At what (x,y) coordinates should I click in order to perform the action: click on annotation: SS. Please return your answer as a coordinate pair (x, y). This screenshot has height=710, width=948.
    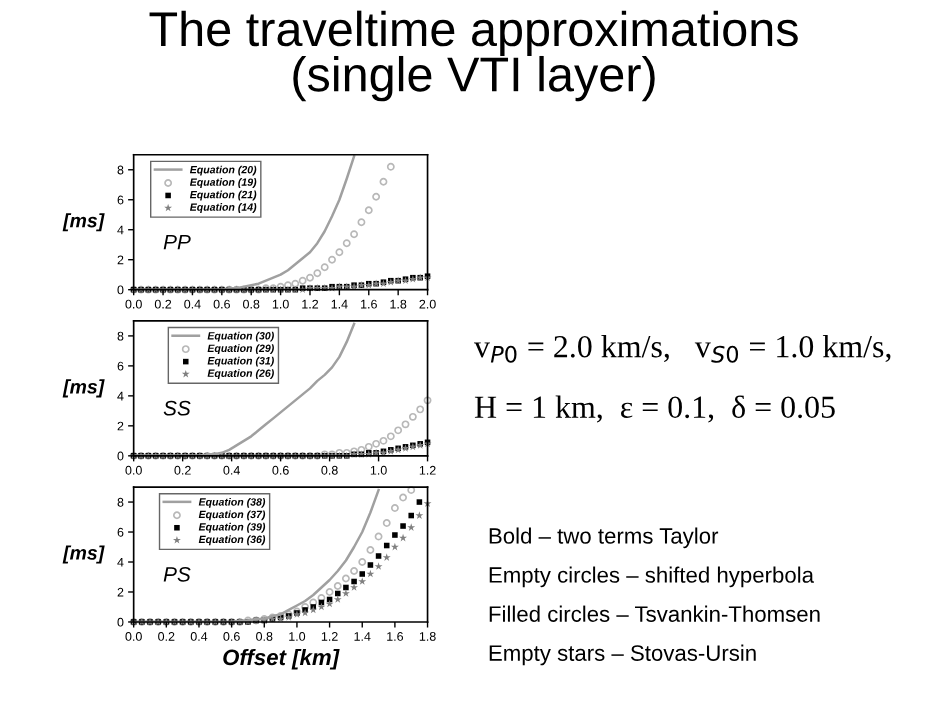
    Looking at the image, I should click on (177, 408).